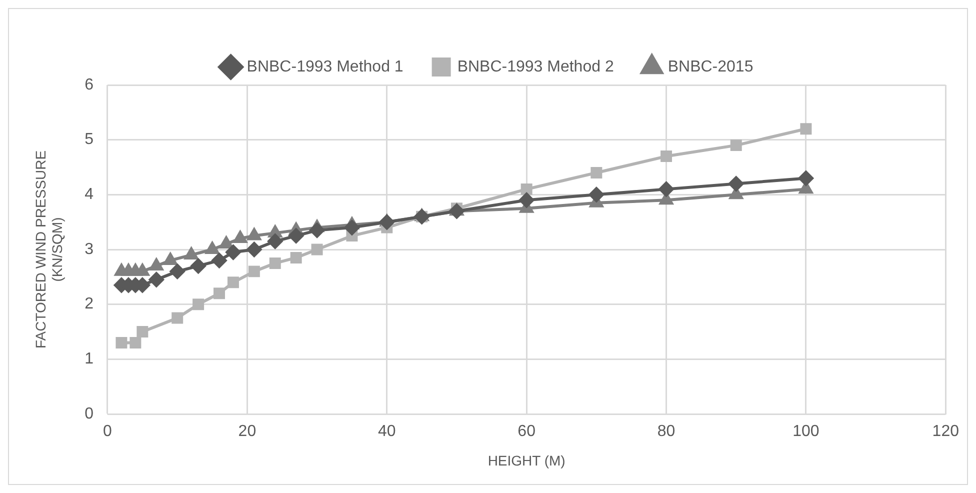 The width and height of the screenshot is (976, 493). Describe the element at coordinates (527, 460) in the screenshot. I see `x-axis-title: HEIGHT (M)` at that location.